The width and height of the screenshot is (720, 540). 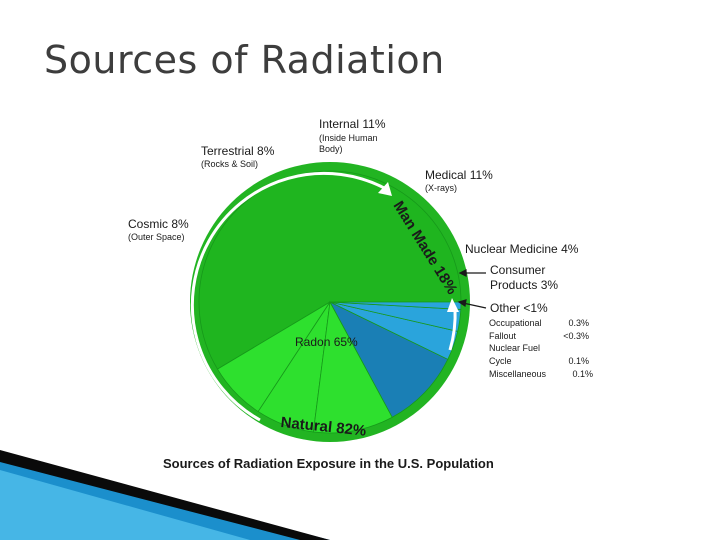 What do you see at coordinates (158, 224) in the screenshot?
I see `slice-label-cosmic: Cosmic 8%` at bounding box center [158, 224].